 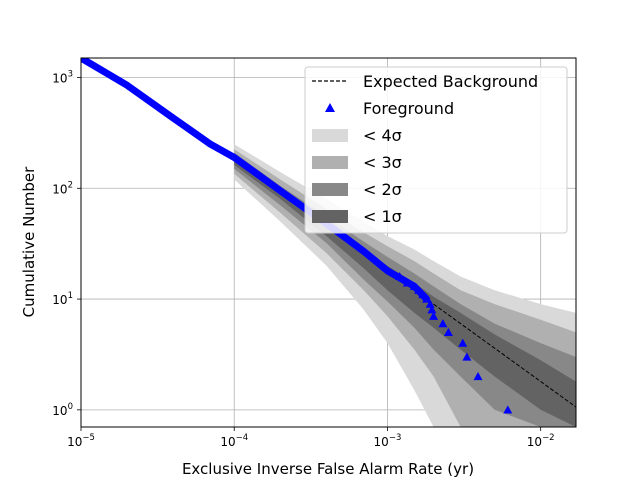 I want to click on x-axis-ticks: 10⁻⁵ 10⁻⁴ 10⁻³ 10⁻², so click(x=311, y=438).